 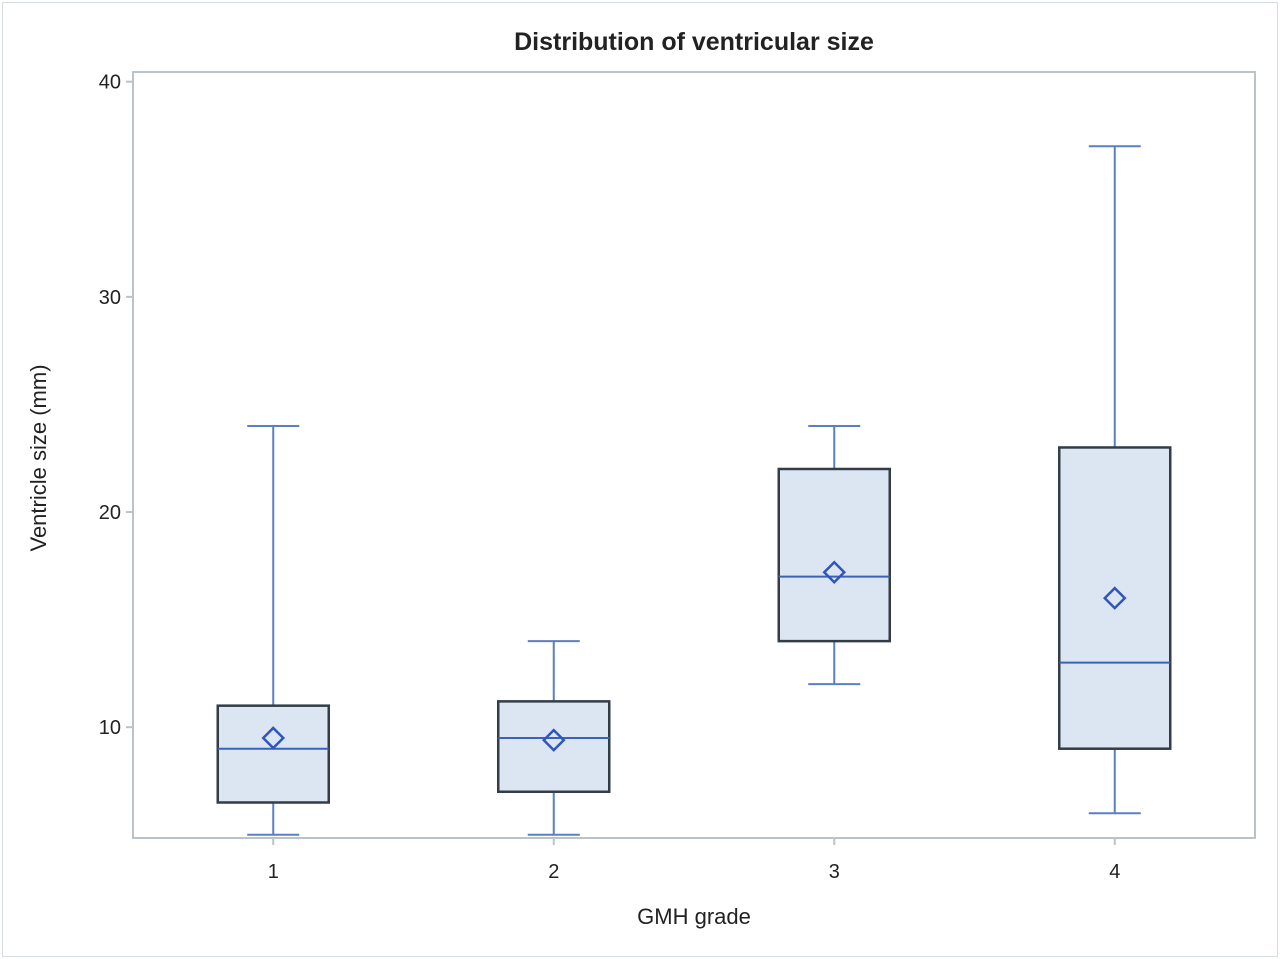 I want to click on y-tick-label: 10, so click(x=110, y=728).